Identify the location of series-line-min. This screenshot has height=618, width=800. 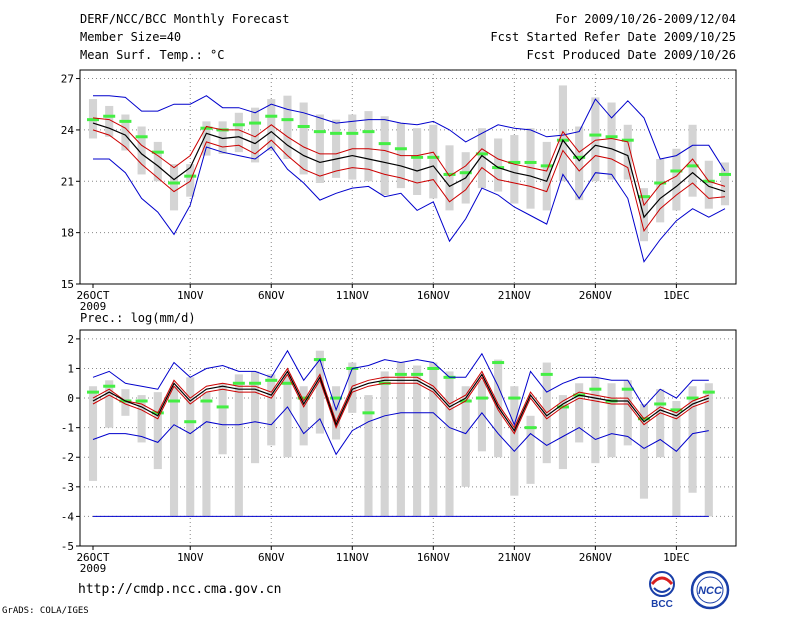
(400, 431).